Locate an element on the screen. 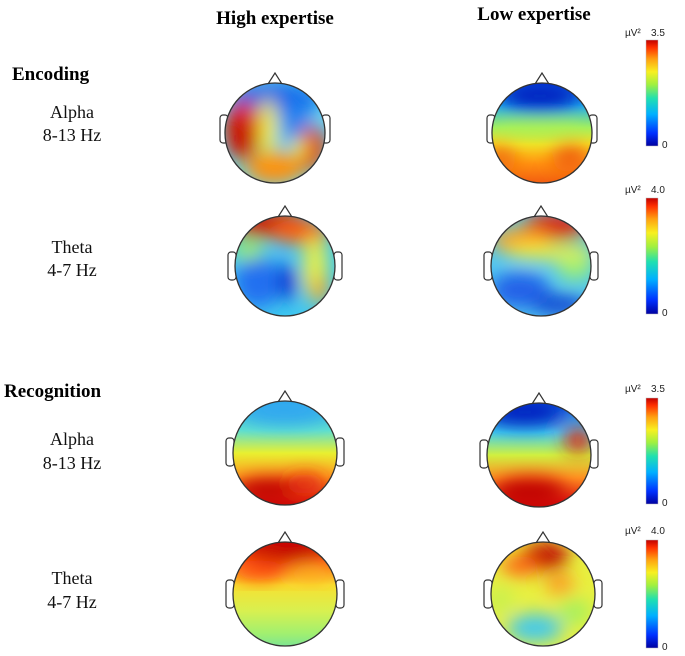 The width and height of the screenshot is (685, 656). section-title-encoding: Encoding is located at coordinates (51, 74).